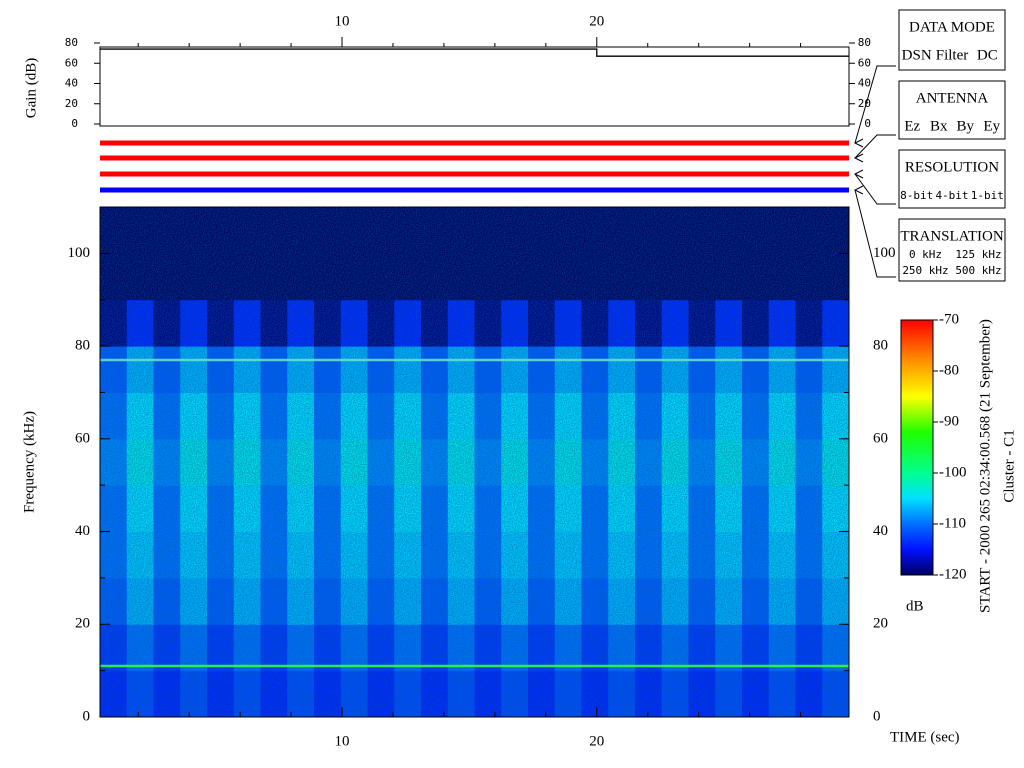 Image resolution: width=1024 pixels, height=768 pixels. Describe the element at coordinates (939, 126) in the screenshot. I see `mode-option: Bx` at that location.